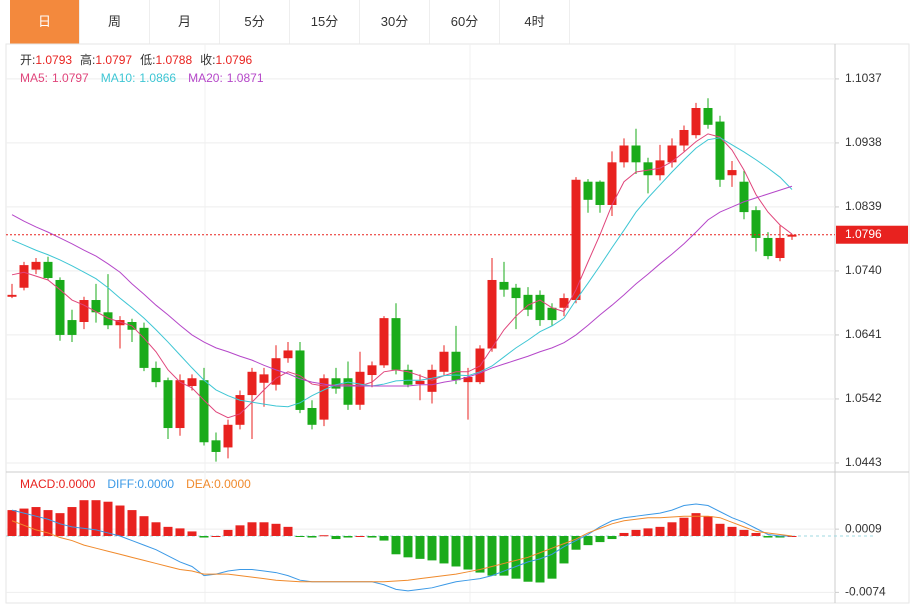 Image resolution: width=915 pixels, height=607 pixels. What do you see at coordinates (45, 22) in the screenshot?
I see `period-tab: 日` at bounding box center [45, 22].